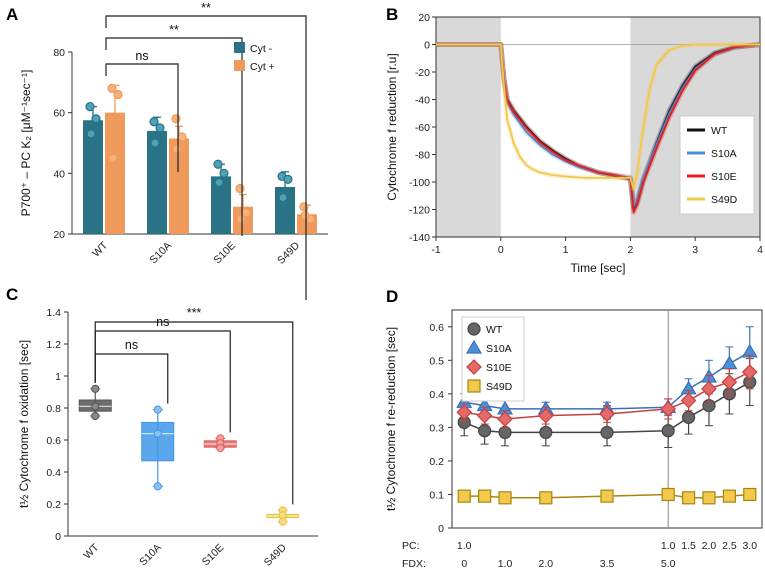 This screenshot has width=765, height=573. Describe the element at coordinates (262, 67) in the screenshot. I see `legend-label: Cyt +` at that location.